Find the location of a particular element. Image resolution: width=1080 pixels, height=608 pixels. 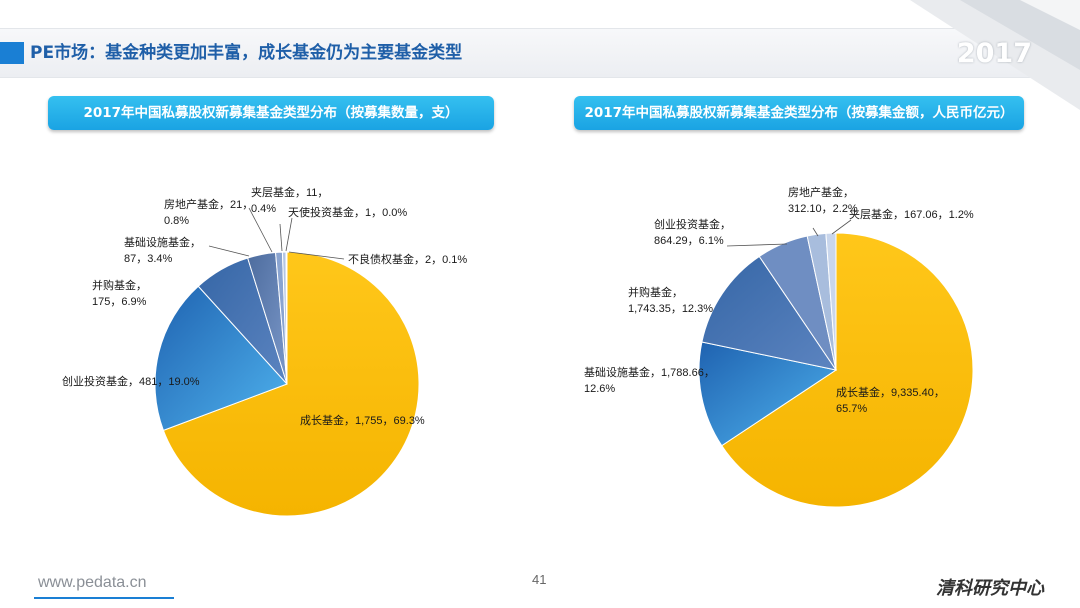

left-chart-title: 2017年中国私募股权新募集基金类型分布（按募集数量，支） is located at coordinates (271, 113).